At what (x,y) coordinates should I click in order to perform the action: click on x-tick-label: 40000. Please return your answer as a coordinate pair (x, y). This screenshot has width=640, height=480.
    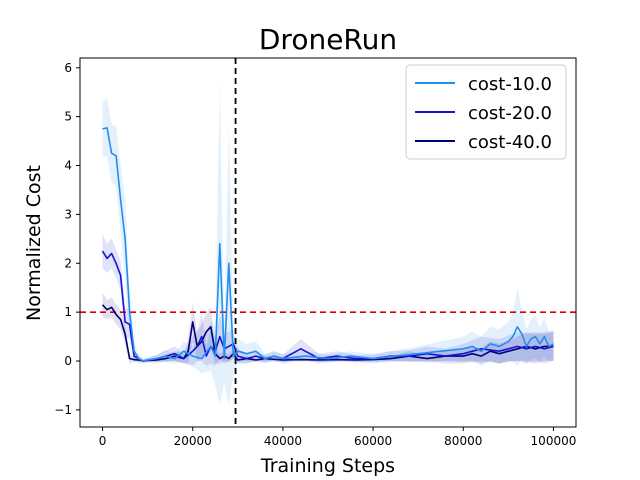
    Looking at the image, I should click on (283, 441).